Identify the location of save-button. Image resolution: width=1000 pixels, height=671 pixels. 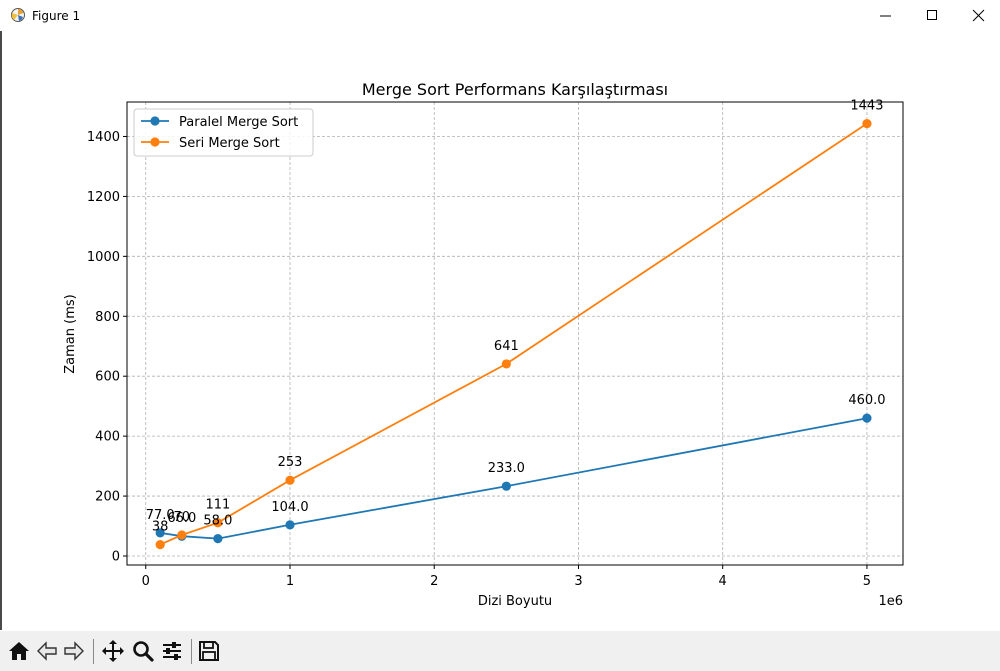
(209, 651).